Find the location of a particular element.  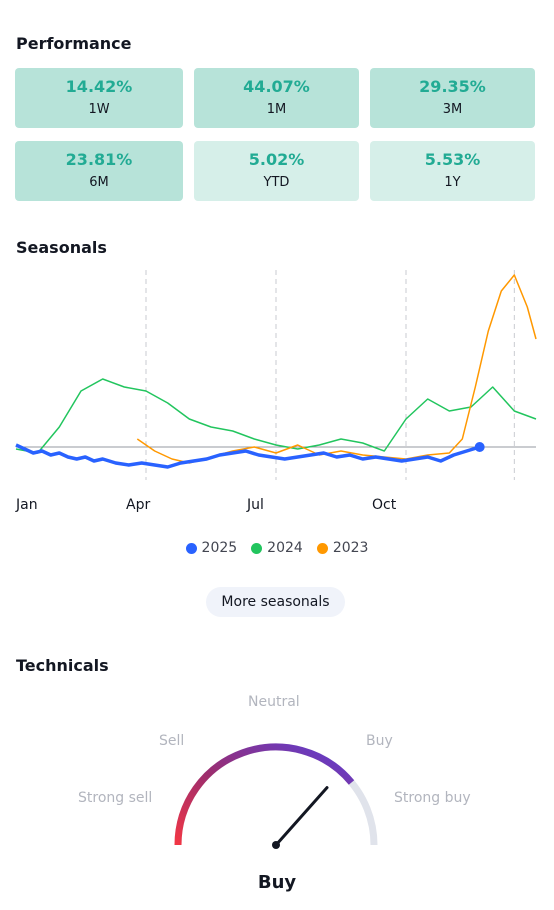

gauge-label-strong-buy: Strong buy is located at coordinates (432, 798).